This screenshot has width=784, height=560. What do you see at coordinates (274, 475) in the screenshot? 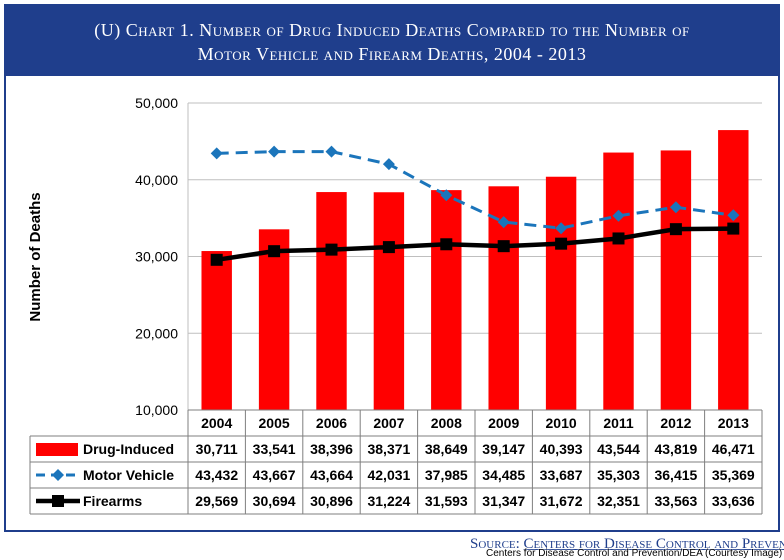
I see `data-table-value: 43,667` at bounding box center [274, 475].